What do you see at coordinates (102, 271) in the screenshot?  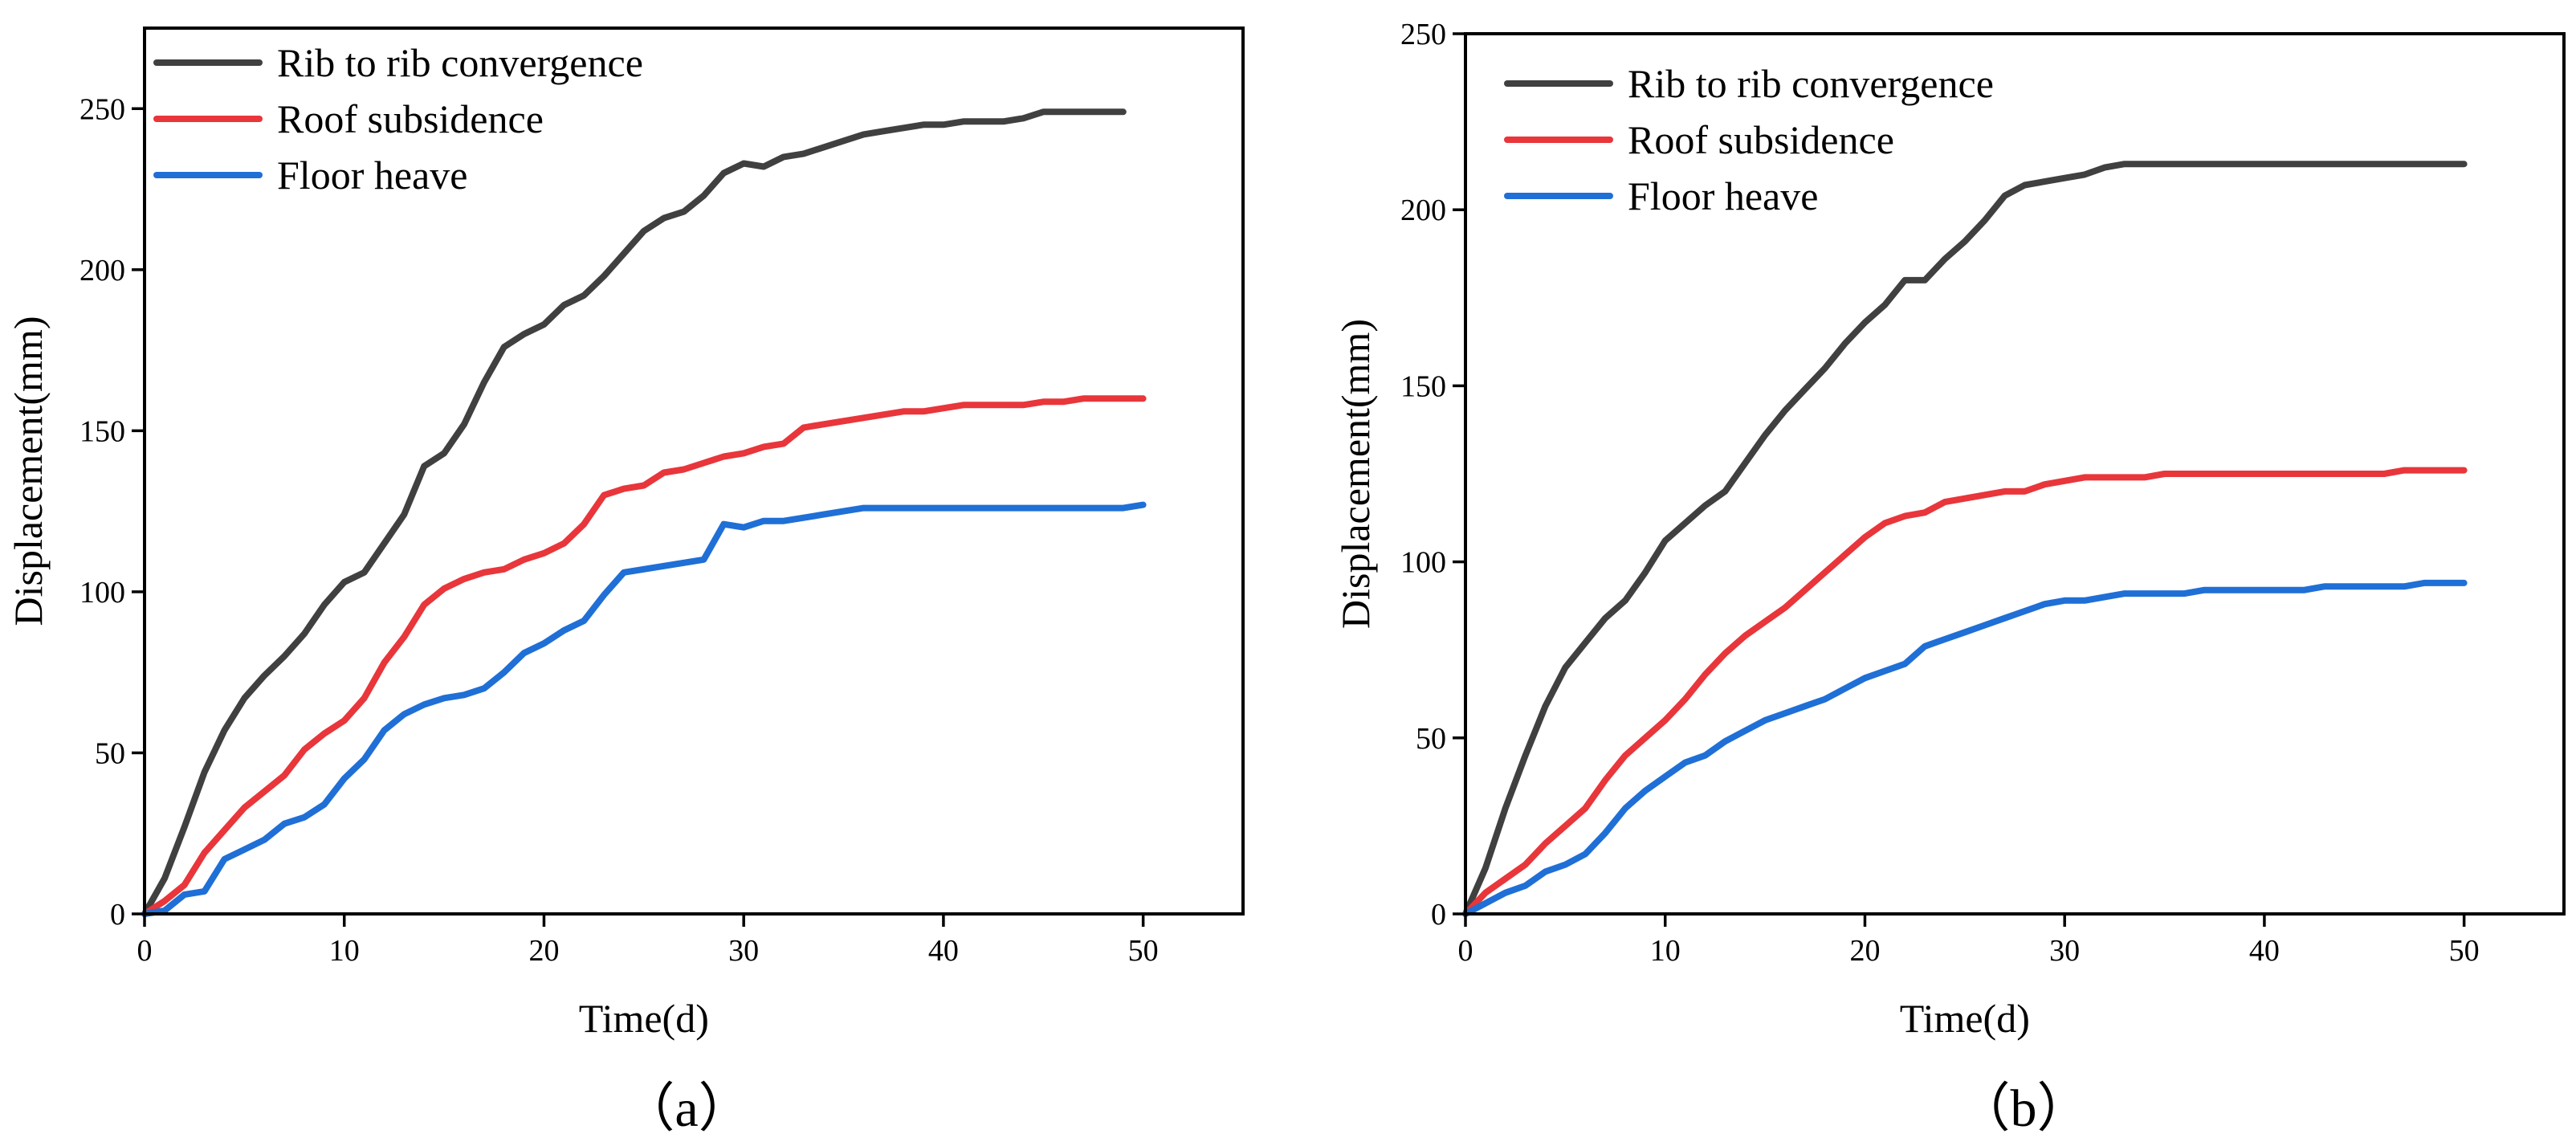 I see `y-tick-label-a: 200` at bounding box center [102, 271].